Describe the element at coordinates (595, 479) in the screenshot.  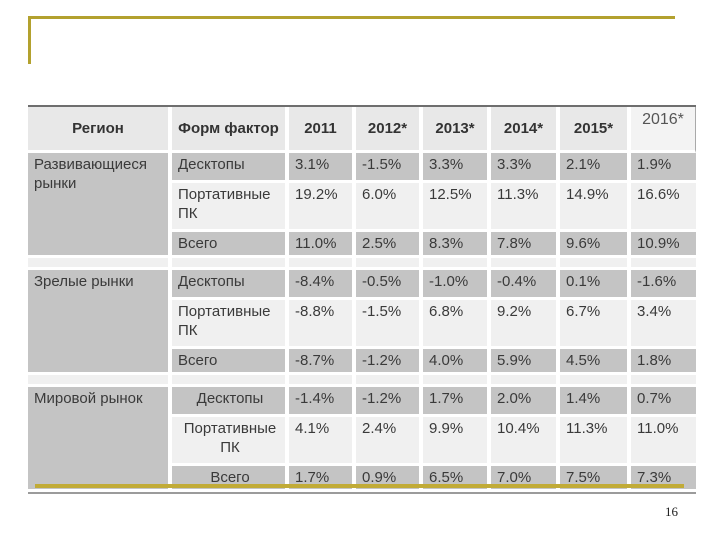
I see `value-cell: 7.5%` at that location.